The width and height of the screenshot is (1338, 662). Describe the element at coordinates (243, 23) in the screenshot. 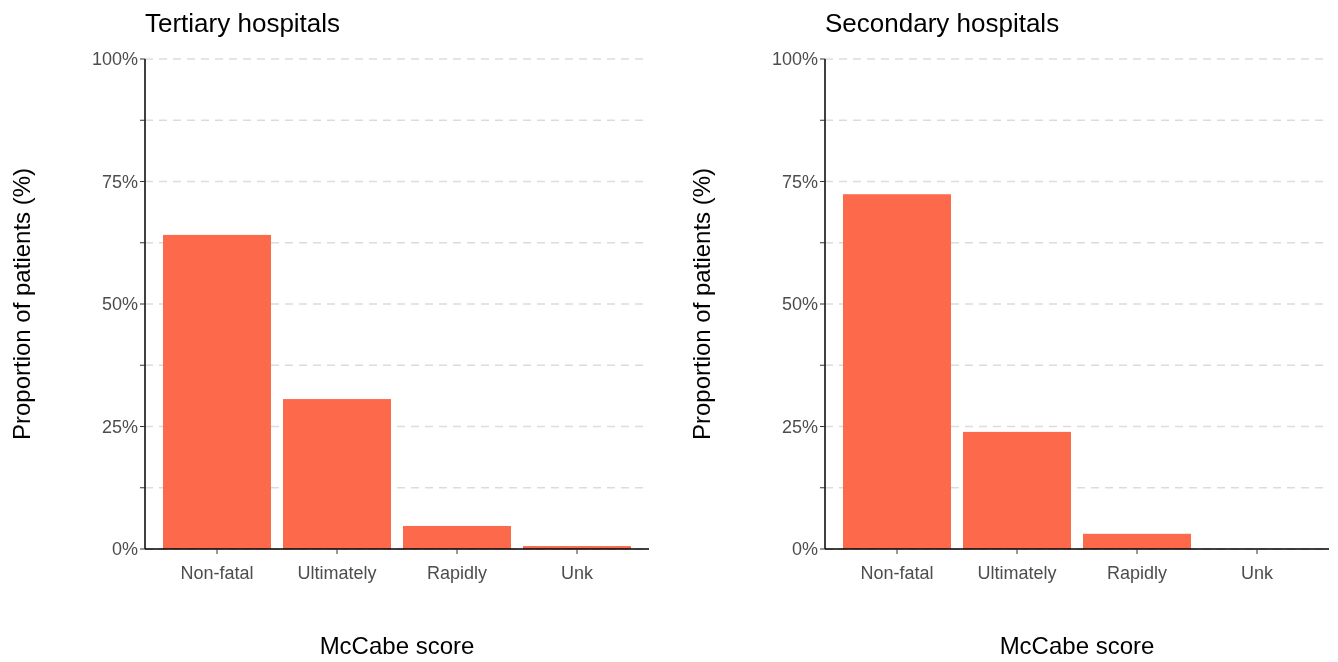

I see `chart-title: Tertiary hospitals` at that location.